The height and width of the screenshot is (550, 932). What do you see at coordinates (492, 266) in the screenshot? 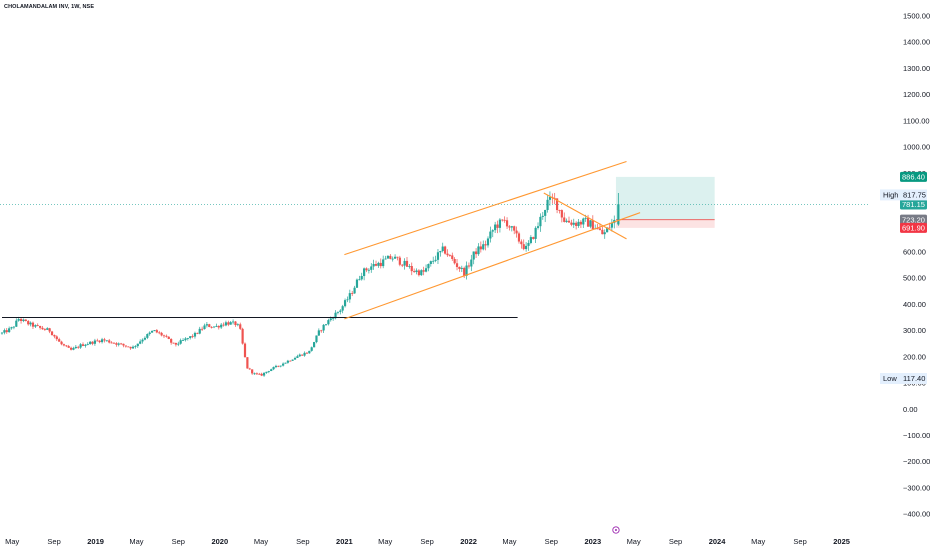
I see `channel-lower-line` at bounding box center [492, 266].